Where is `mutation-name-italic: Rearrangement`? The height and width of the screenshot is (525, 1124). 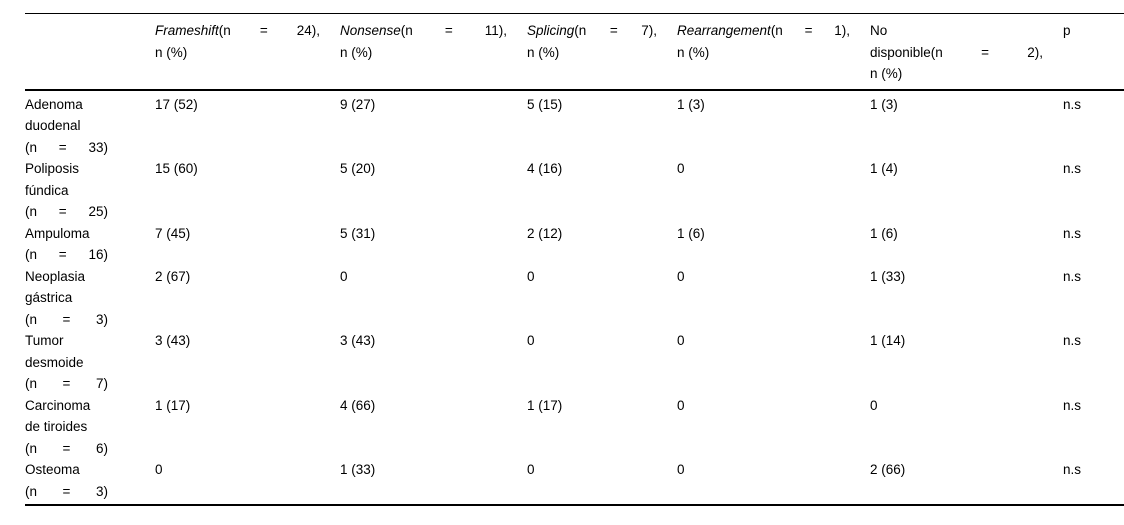
mutation-name-italic: Rearrangement is located at coordinates (724, 30).